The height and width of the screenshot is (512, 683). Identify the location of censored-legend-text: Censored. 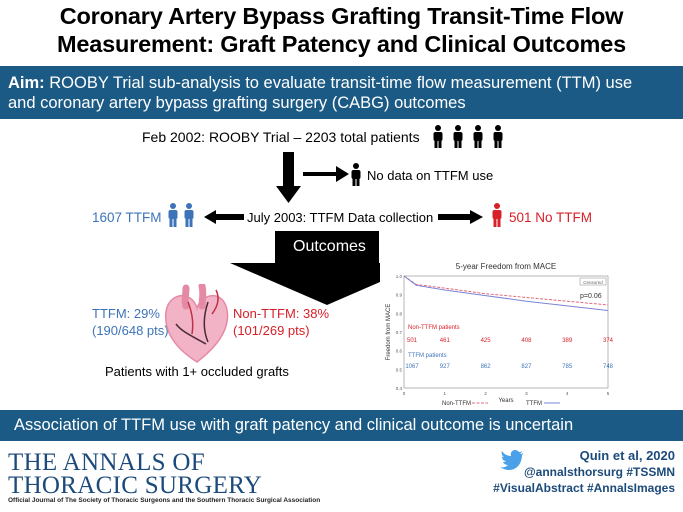
(593, 282).